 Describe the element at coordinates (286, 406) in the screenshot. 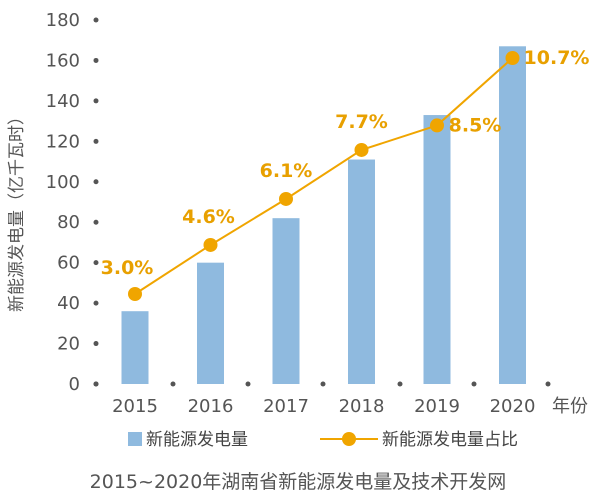

I see `x-tick-label: 2017` at that location.